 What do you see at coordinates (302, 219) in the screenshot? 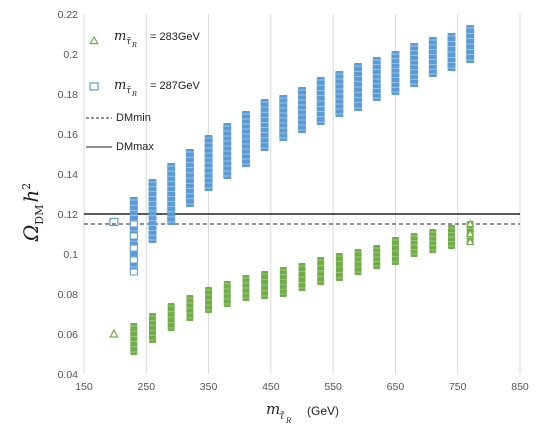
I see `reference-lines` at bounding box center [302, 219].